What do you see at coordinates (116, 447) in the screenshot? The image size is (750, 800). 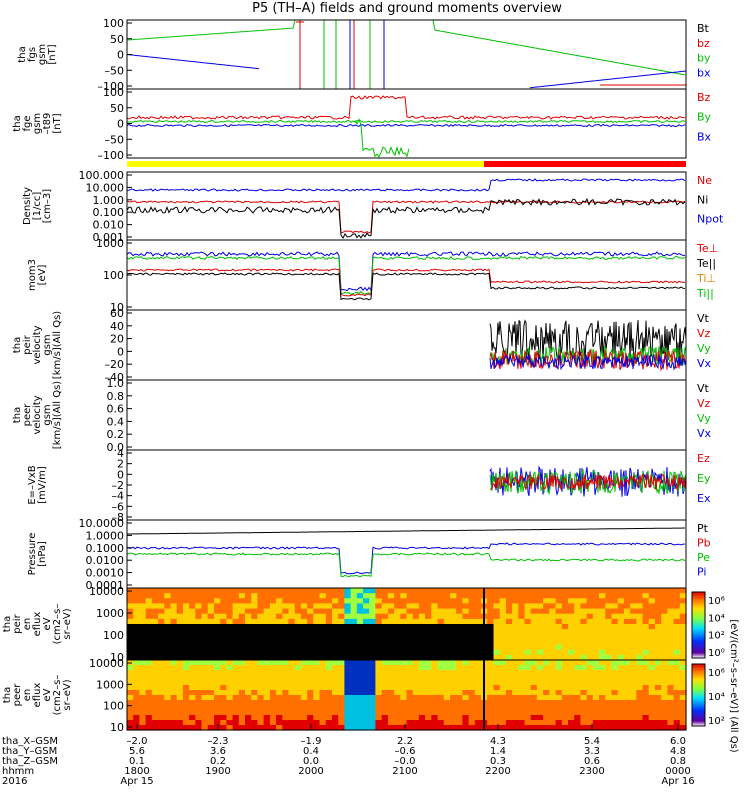 I see `y-tick-label: 0.0` at bounding box center [116, 447].